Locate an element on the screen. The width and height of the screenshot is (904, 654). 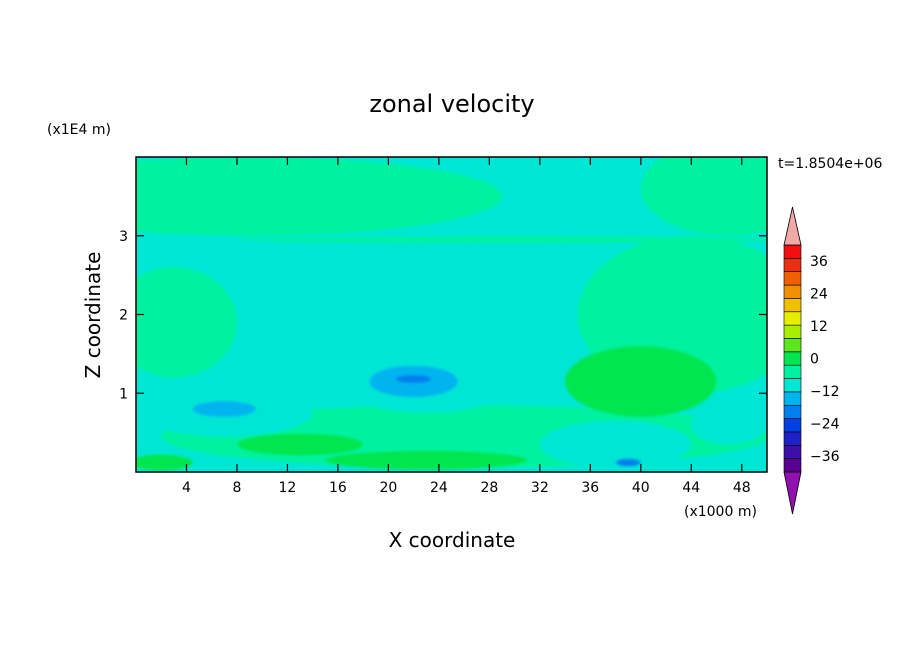
time-label: t=1.8504e+06 is located at coordinates (830, 164).